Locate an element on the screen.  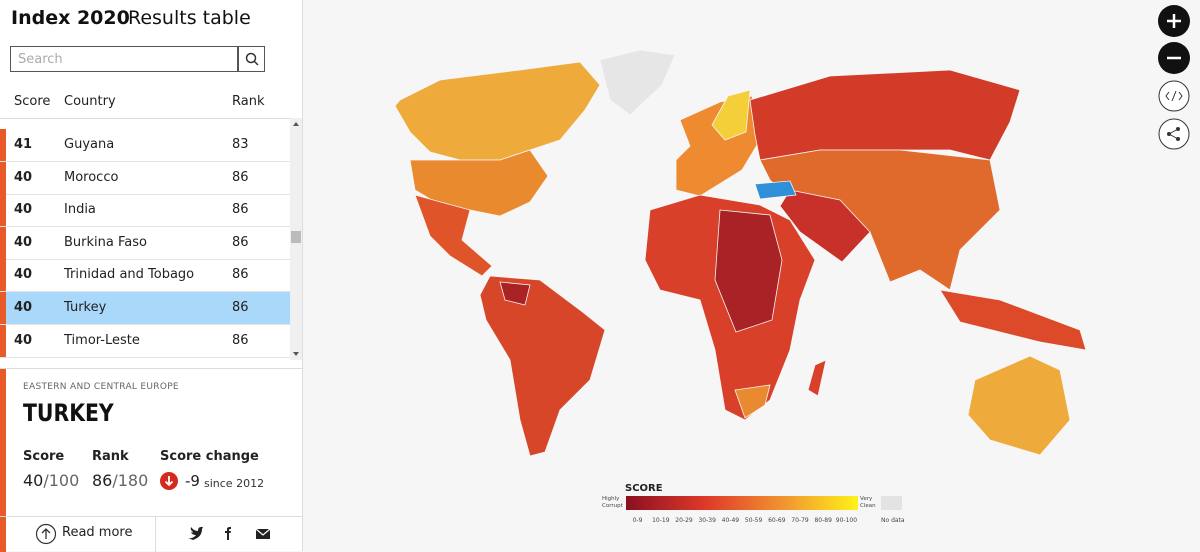
legend-bin-label: 50-59 is located at coordinates (754, 520).